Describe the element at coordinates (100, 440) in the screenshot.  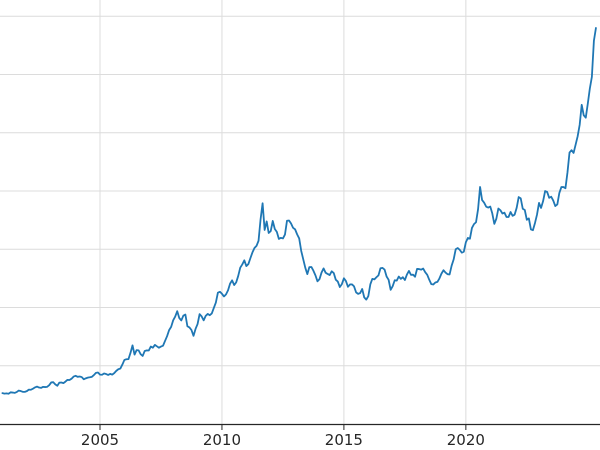
I see `x-tick-label: 2005` at that location.